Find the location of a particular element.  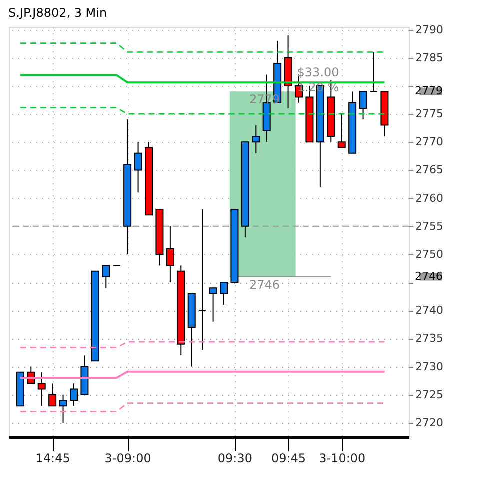

chart-title: S.JP.J8802, 3 Min is located at coordinates (58, 13).